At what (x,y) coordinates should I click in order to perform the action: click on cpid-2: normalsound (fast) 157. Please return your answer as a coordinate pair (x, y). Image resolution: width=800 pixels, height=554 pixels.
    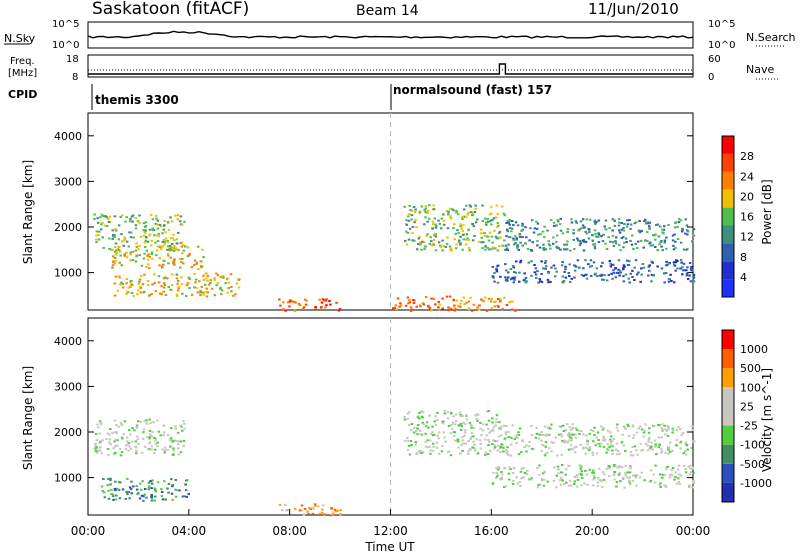
    Looking at the image, I should click on (472, 90).